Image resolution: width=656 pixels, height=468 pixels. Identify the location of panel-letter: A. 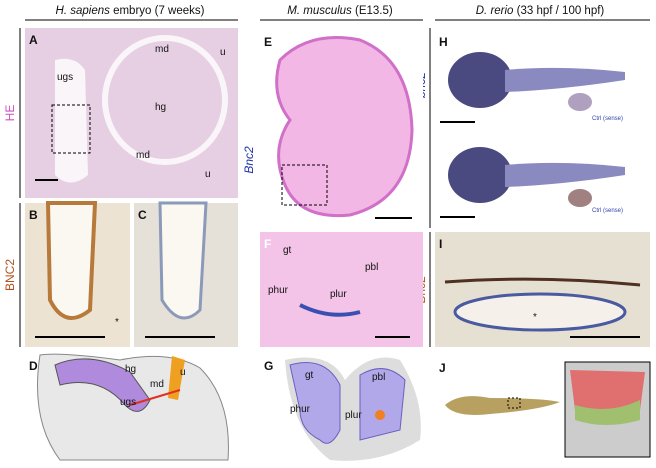
(33, 40).